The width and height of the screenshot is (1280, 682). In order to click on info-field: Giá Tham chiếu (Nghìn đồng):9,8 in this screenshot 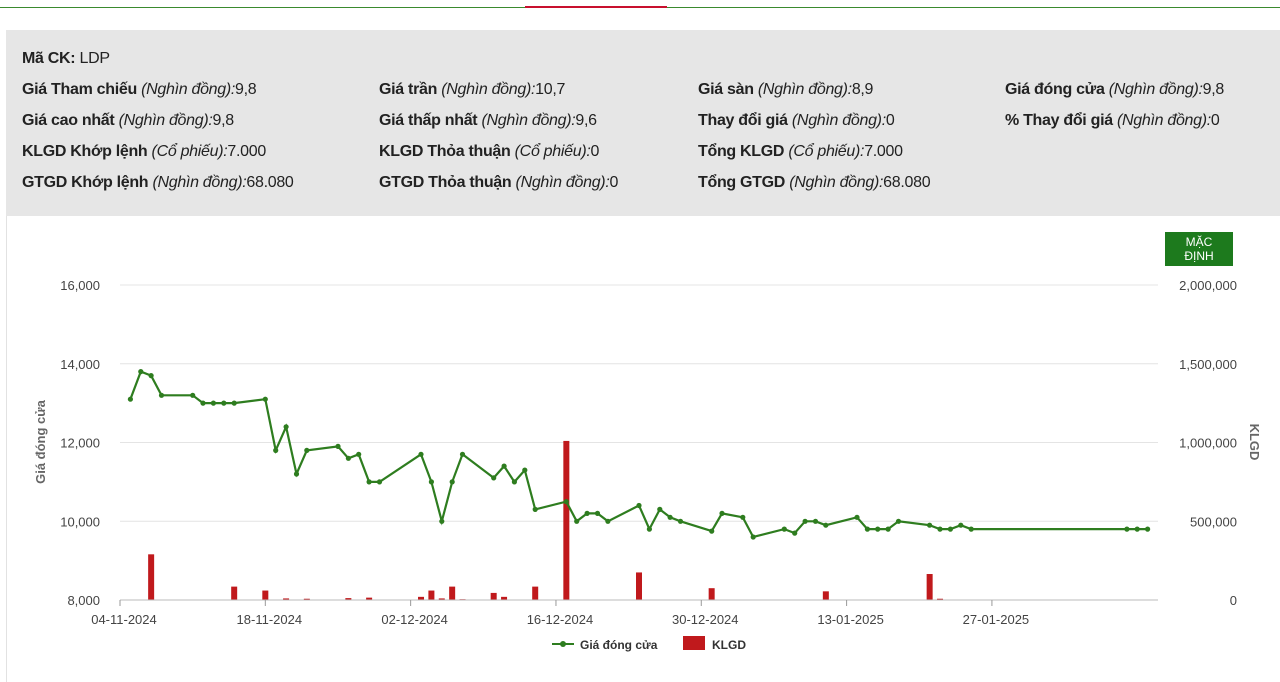, I will do `click(139, 90)`.